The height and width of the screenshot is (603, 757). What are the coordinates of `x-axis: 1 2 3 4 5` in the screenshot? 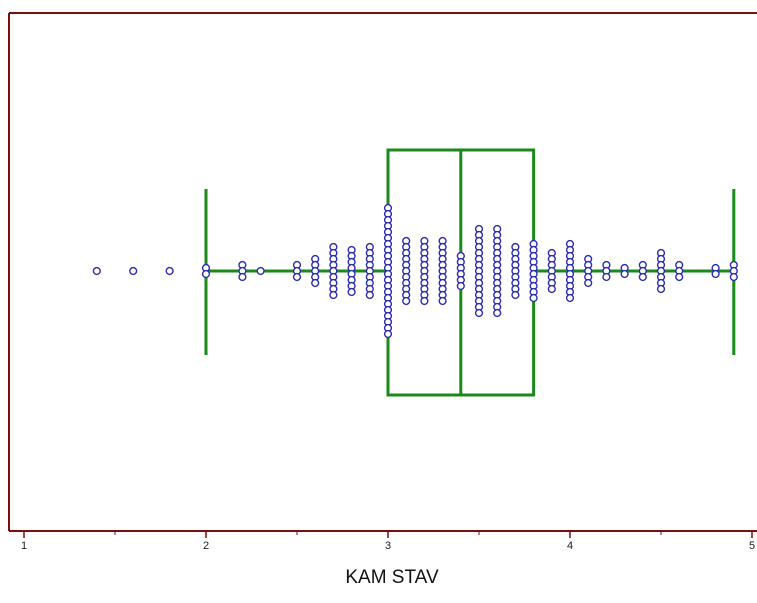 It's located at (388, 541).